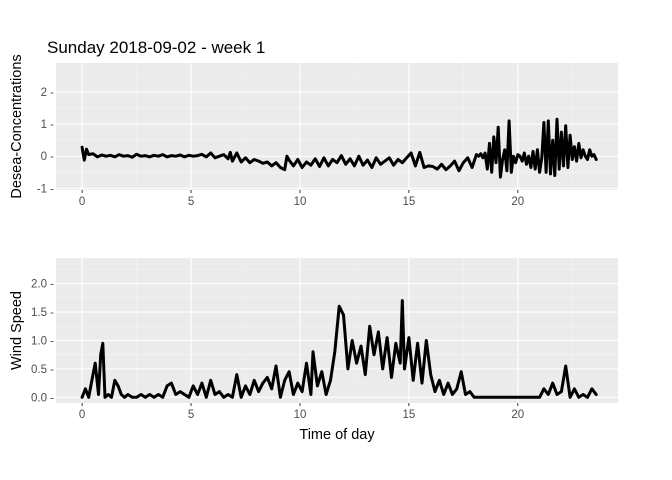 This screenshot has width=672, height=480. What do you see at coordinates (191, 202) in the screenshot?
I see `top-x-tick-label: 5` at bounding box center [191, 202].